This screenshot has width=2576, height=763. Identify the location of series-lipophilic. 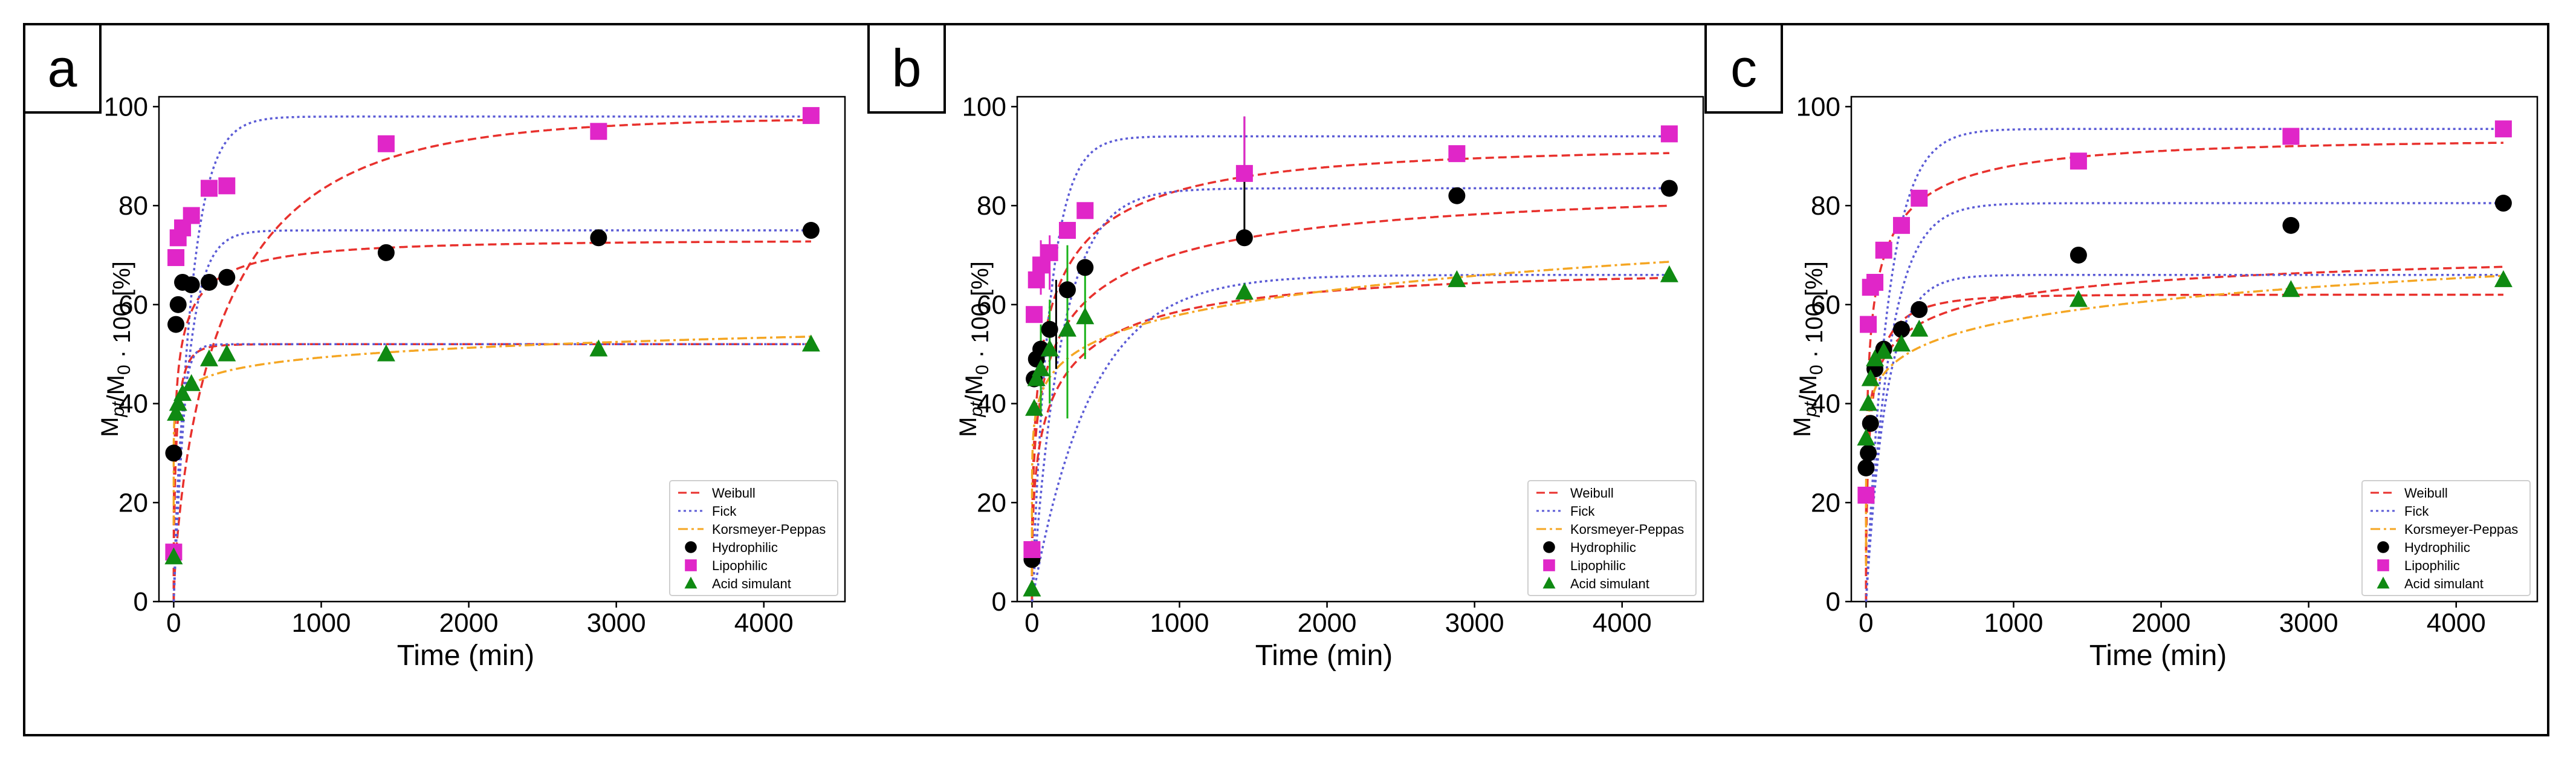
(2184, 312).